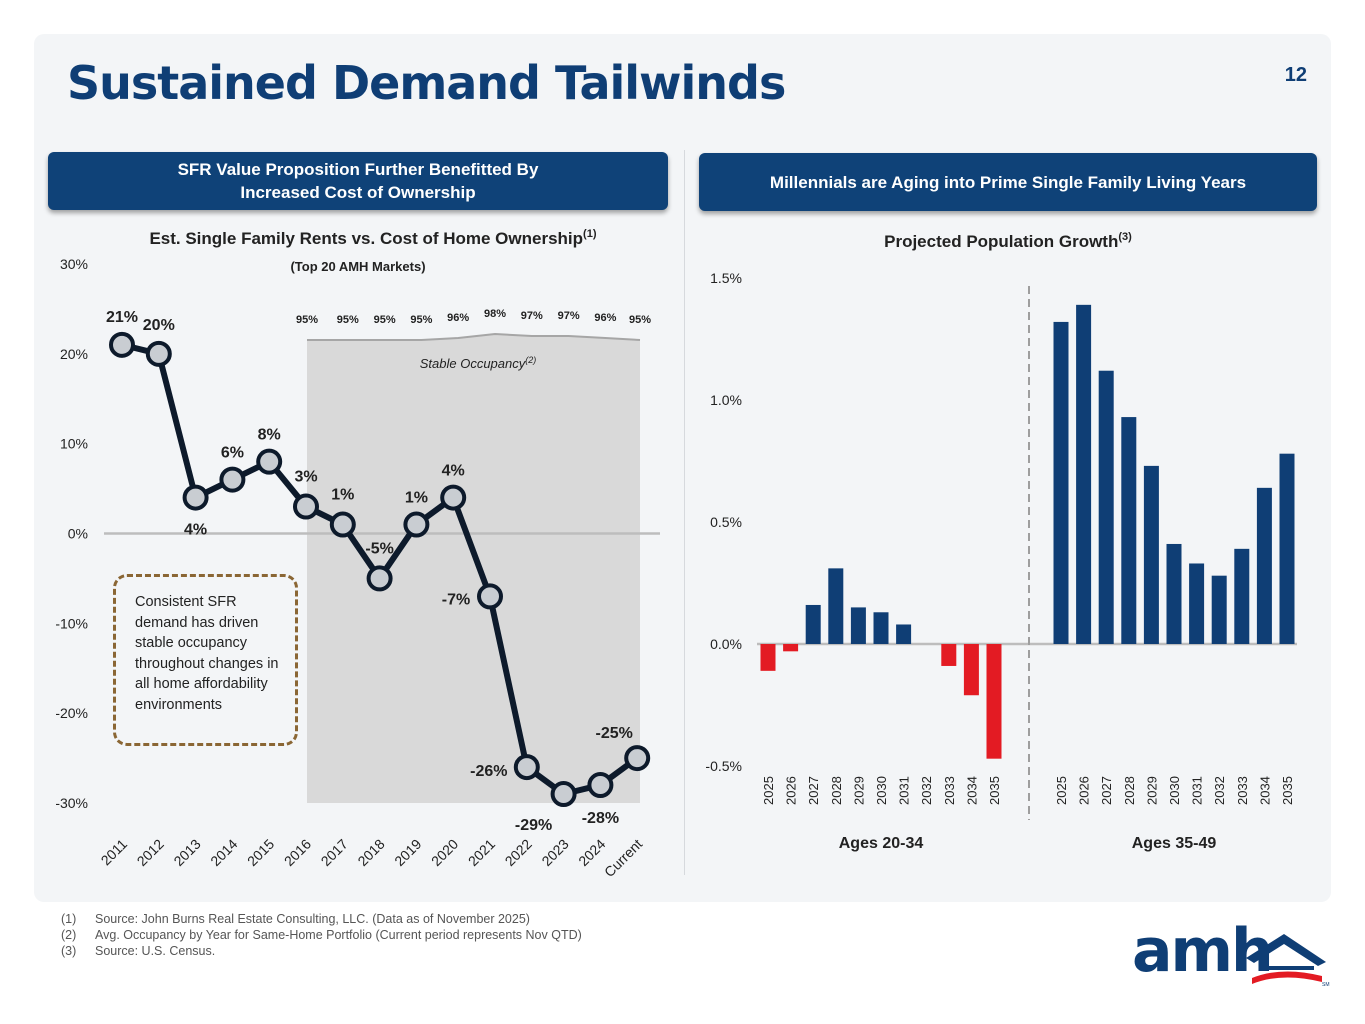 This screenshot has height=1024, width=1365. What do you see at coordinates (591, 852) in the screenshot?
I see `x-tick-label: 2024` at bounding box center [591, 852].